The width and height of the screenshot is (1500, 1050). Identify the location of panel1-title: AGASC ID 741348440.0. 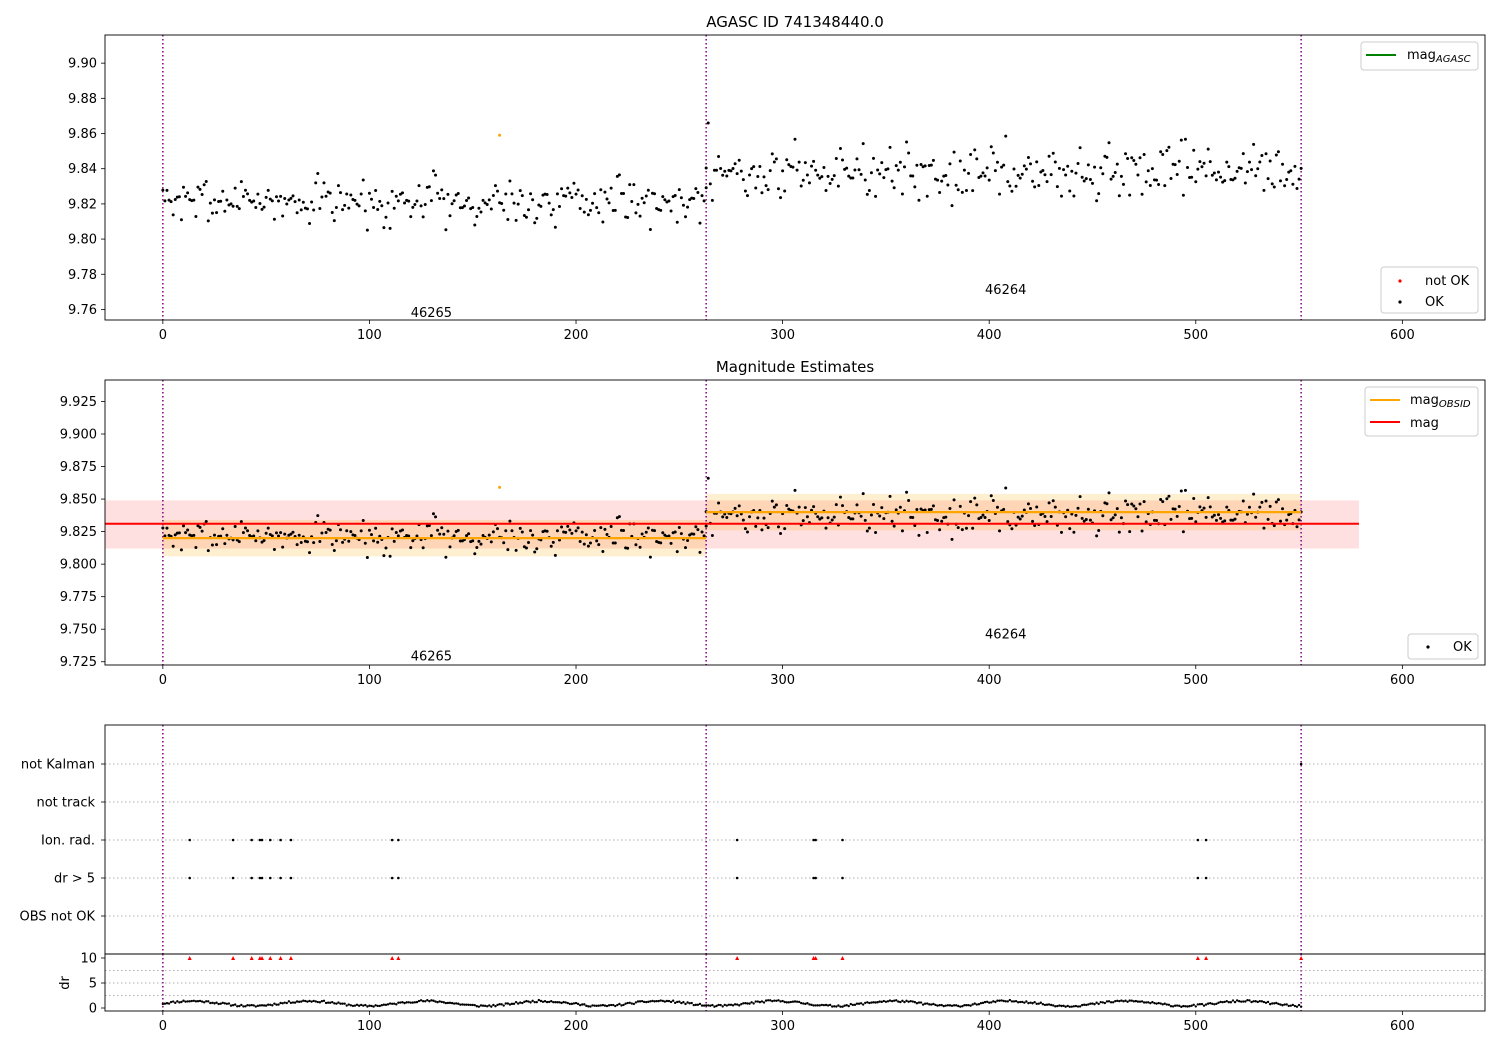
(795, 22).